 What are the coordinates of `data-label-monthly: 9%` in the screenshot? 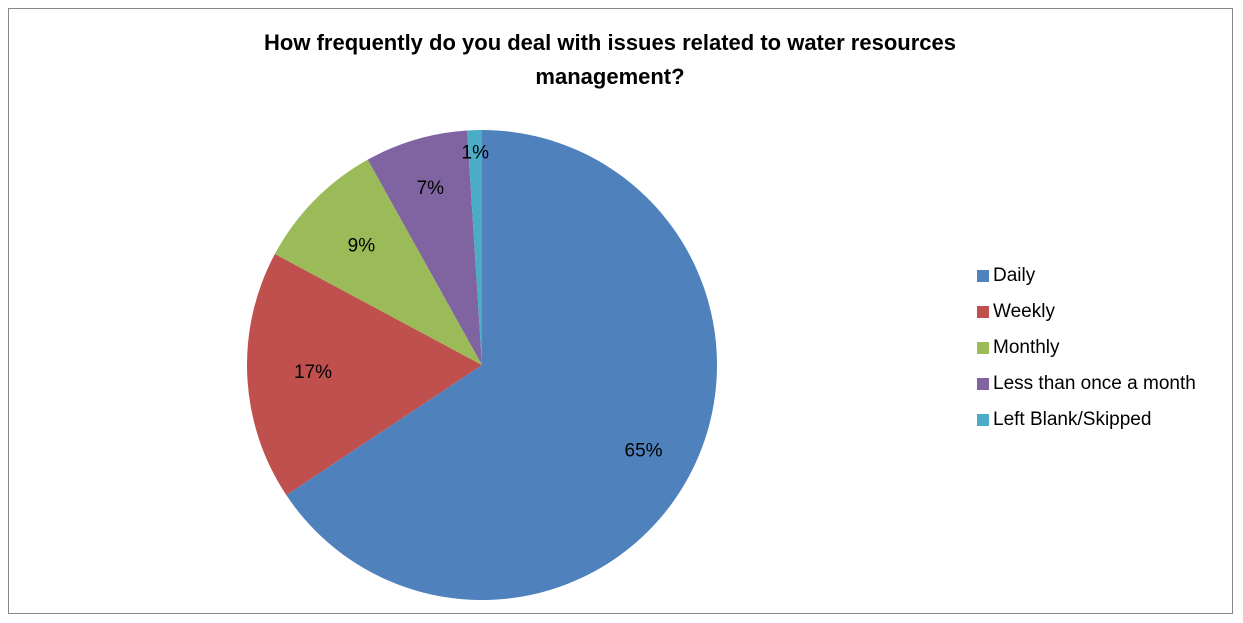 It's located at (362, 245).